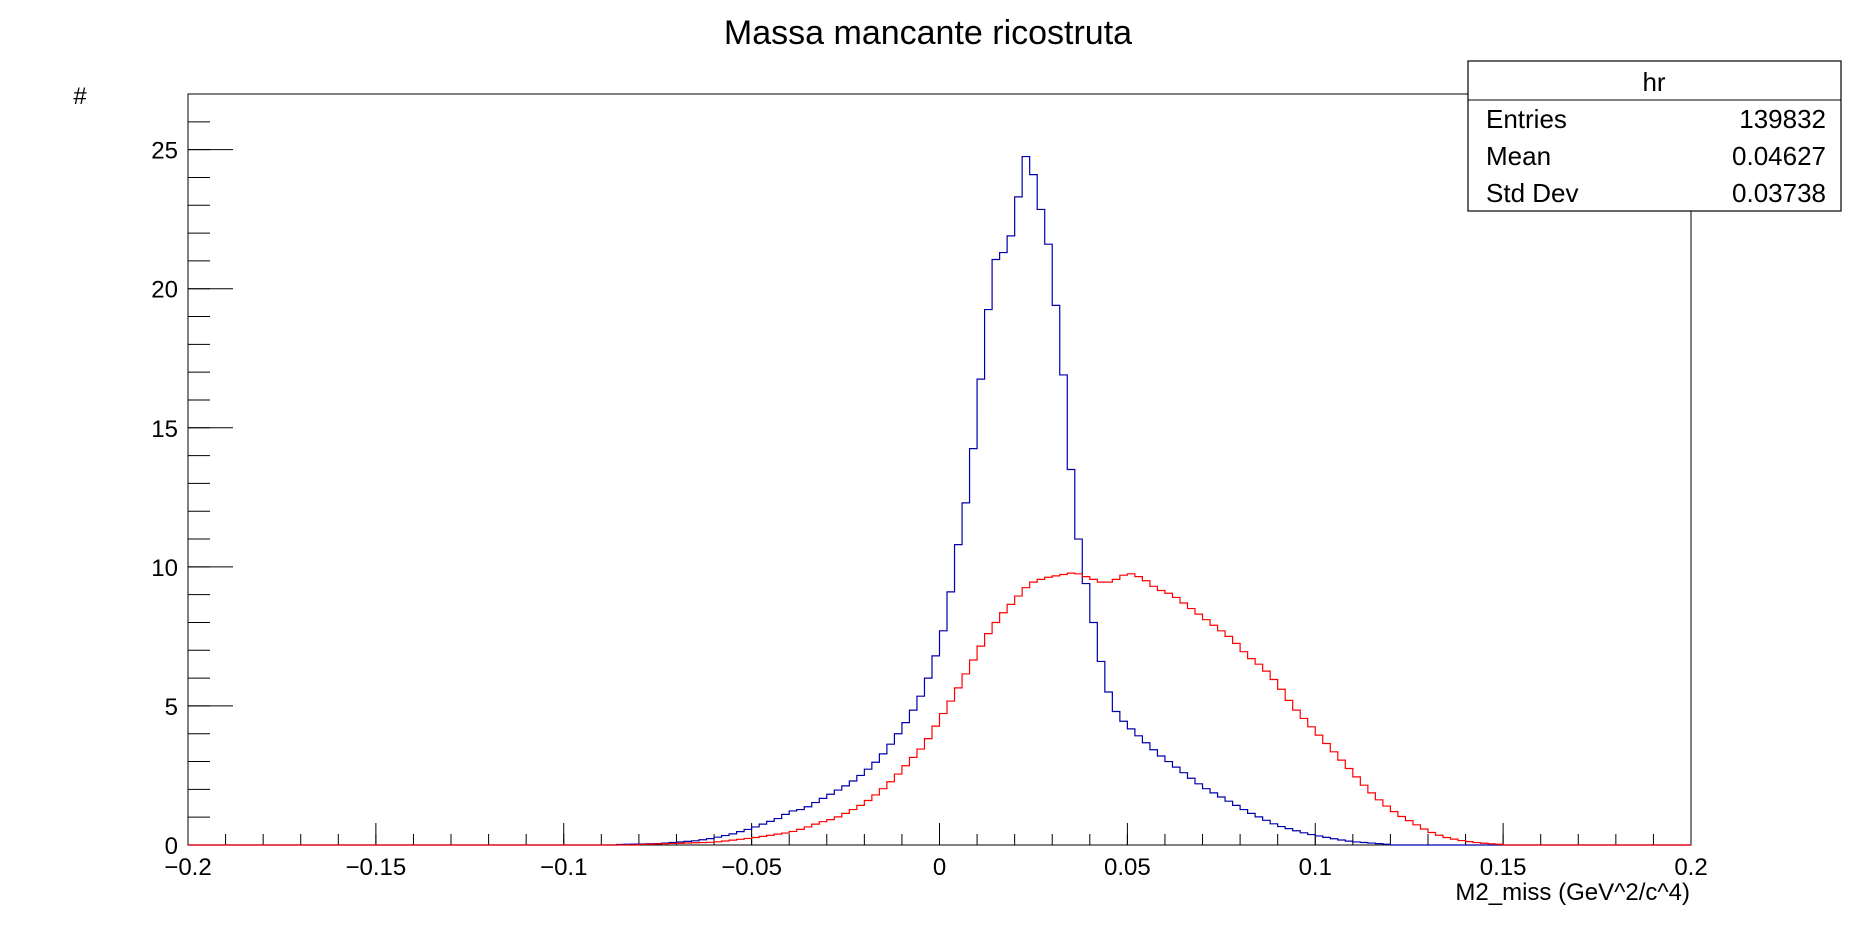 The width and height of the screenshot is (1853, 925). What do you see at coordinates (1526, 119) in the screenshot?
I see `stats-entries-label: Entries` at bounding box center [1526, 119].